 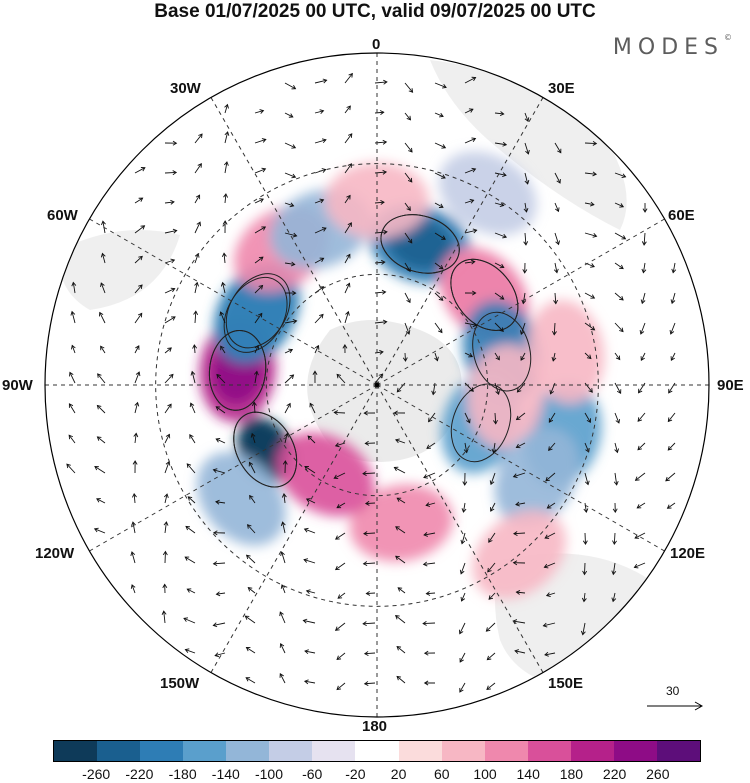 I want to click on lon-label-0: 0, so click(x=376, y=44).